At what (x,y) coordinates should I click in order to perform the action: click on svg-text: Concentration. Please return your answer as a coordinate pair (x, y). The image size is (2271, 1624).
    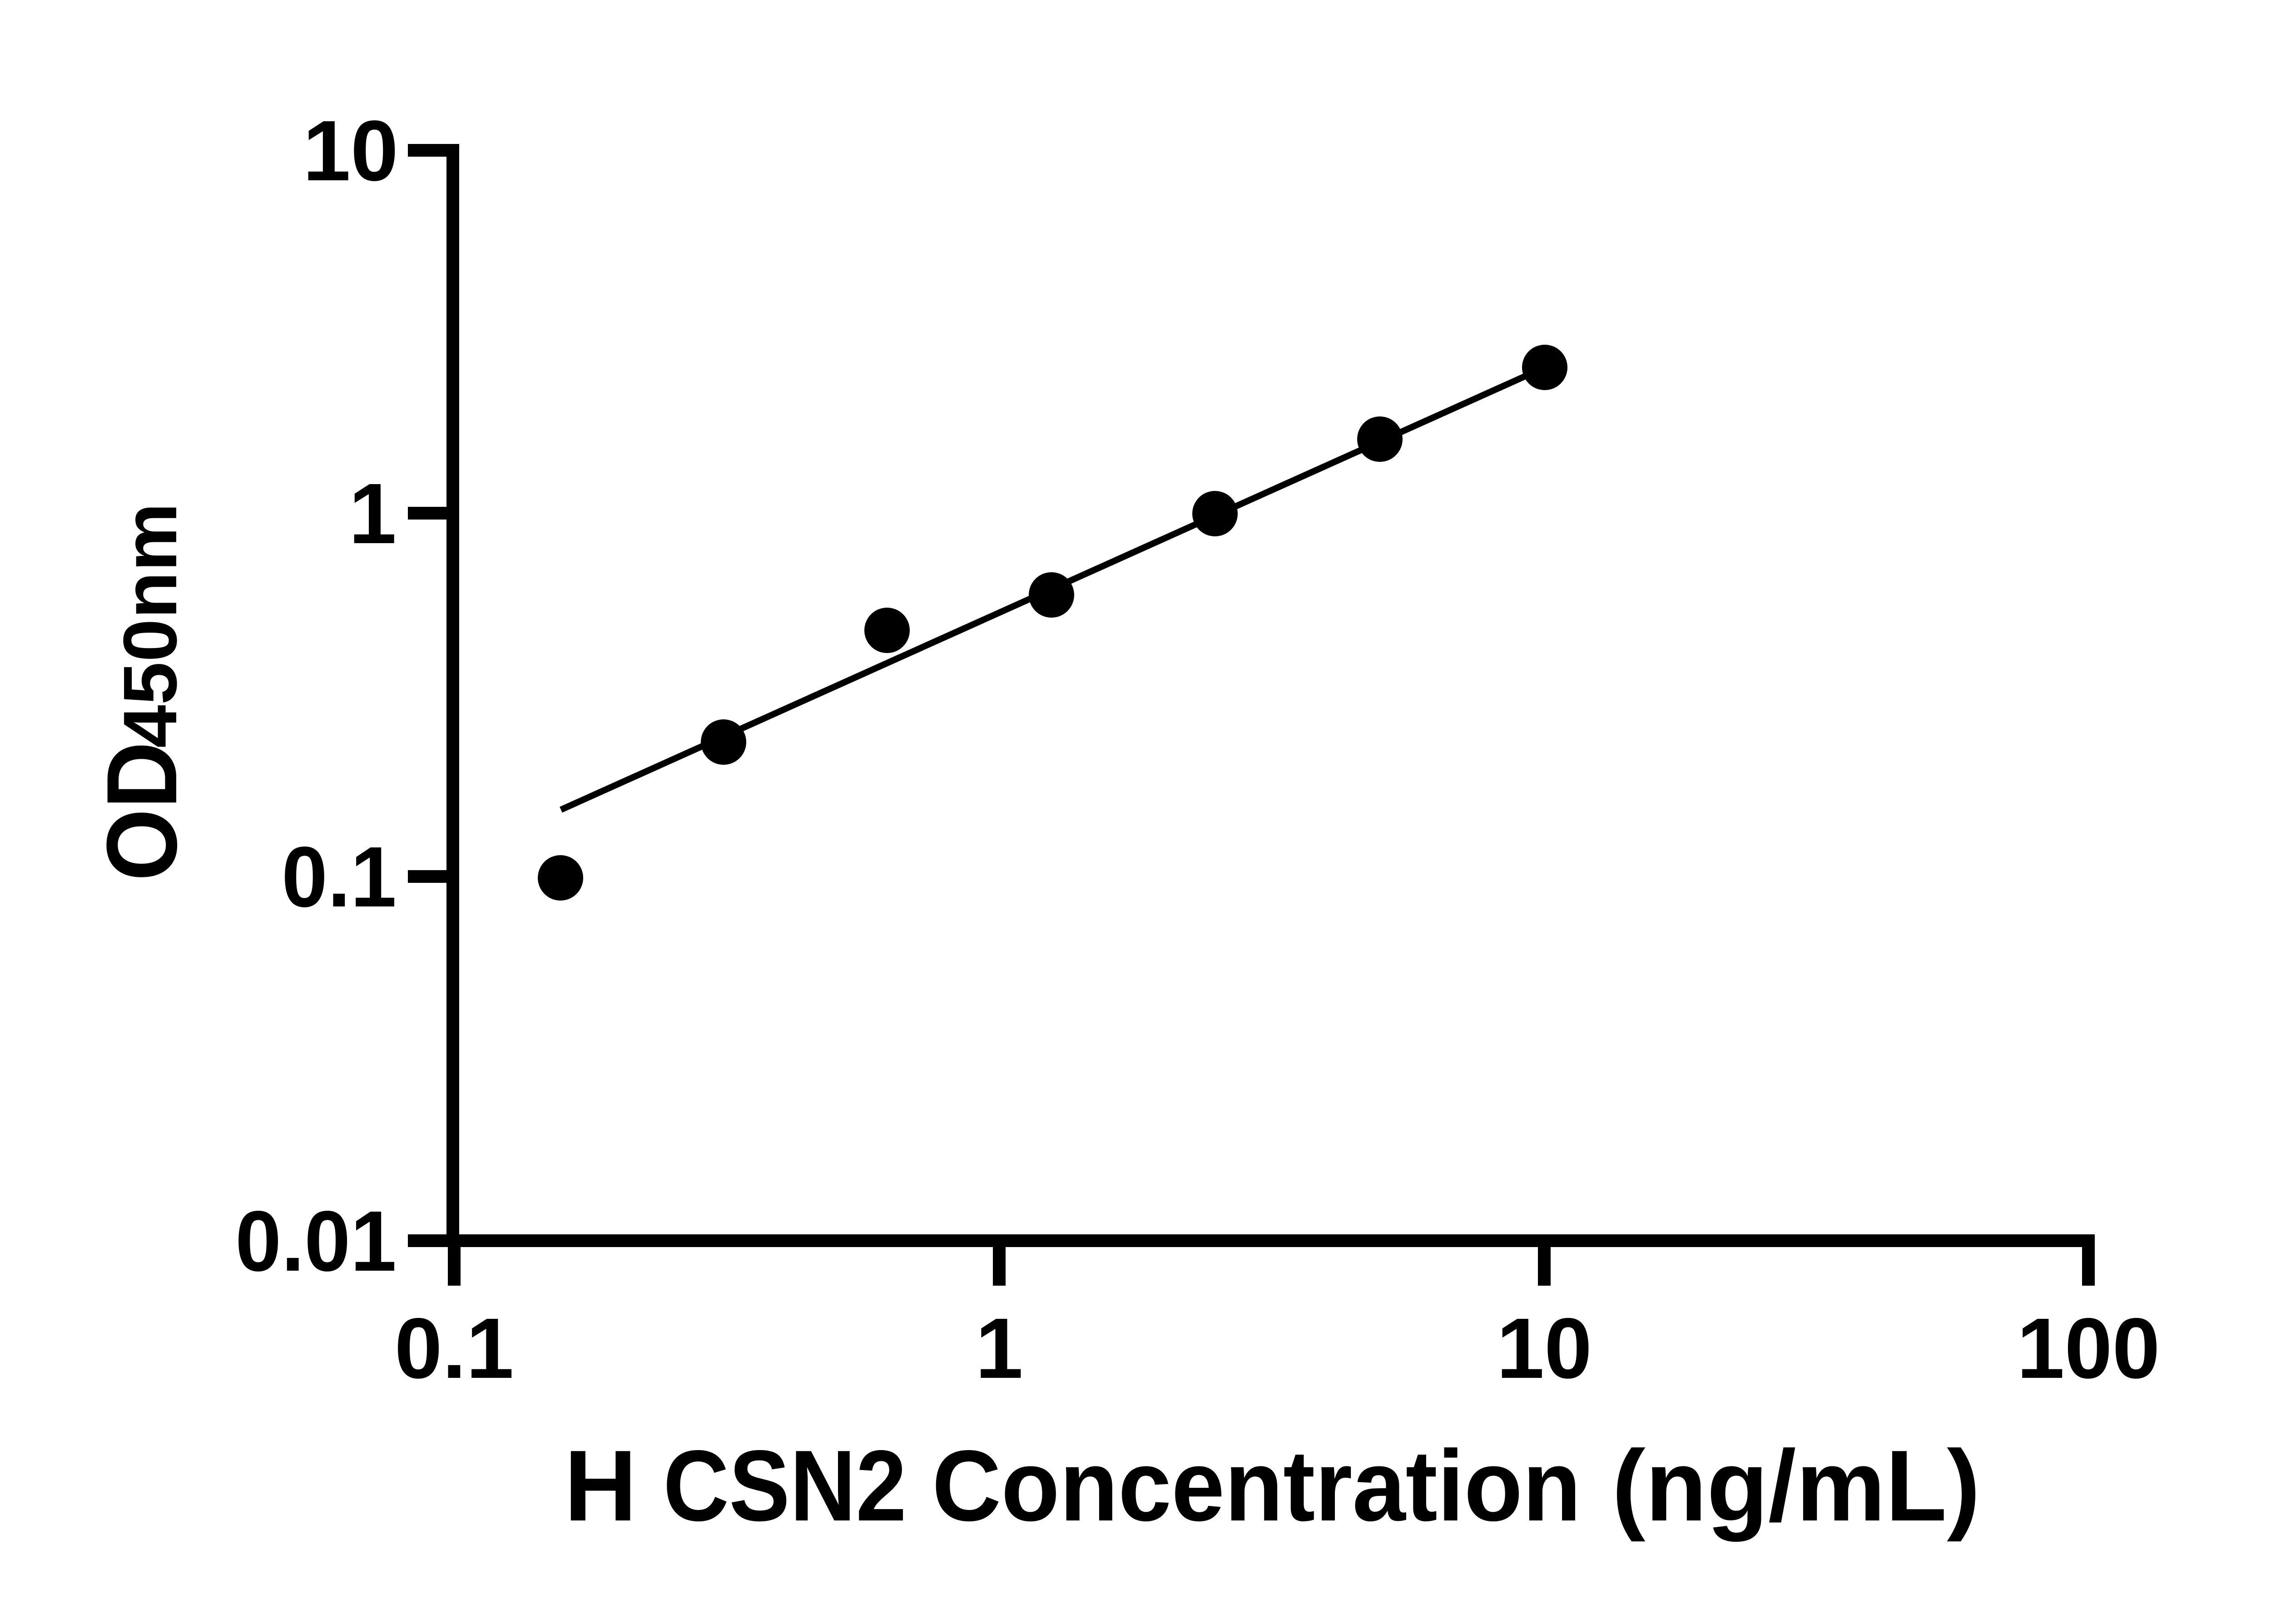
    Looking at the image, I should click on (1256, 1486).